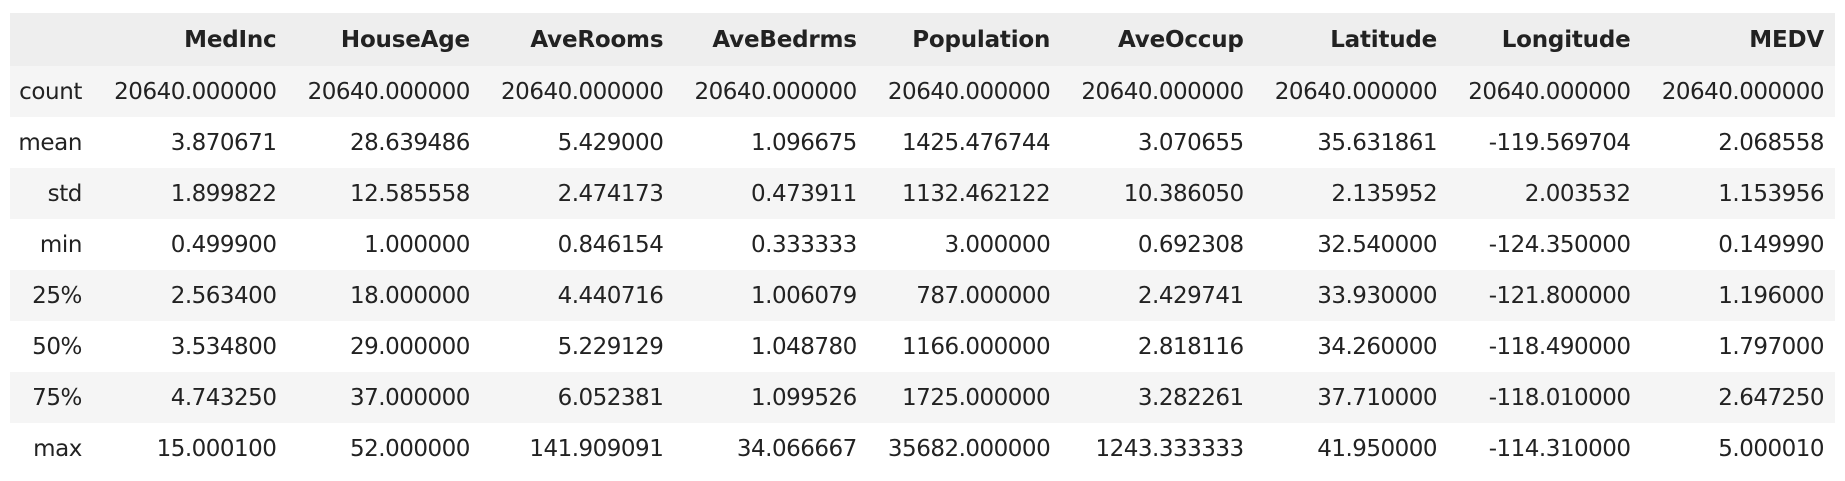 This screenshot has width=1845, height=481. Describe the element at coordinates (1190, 346) in the screenshot. I see `table-cell: 2.818116` at that location.